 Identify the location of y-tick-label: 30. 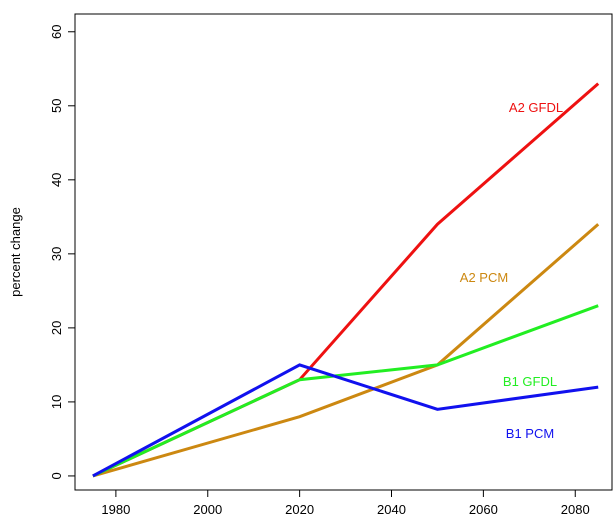
(56, 254).